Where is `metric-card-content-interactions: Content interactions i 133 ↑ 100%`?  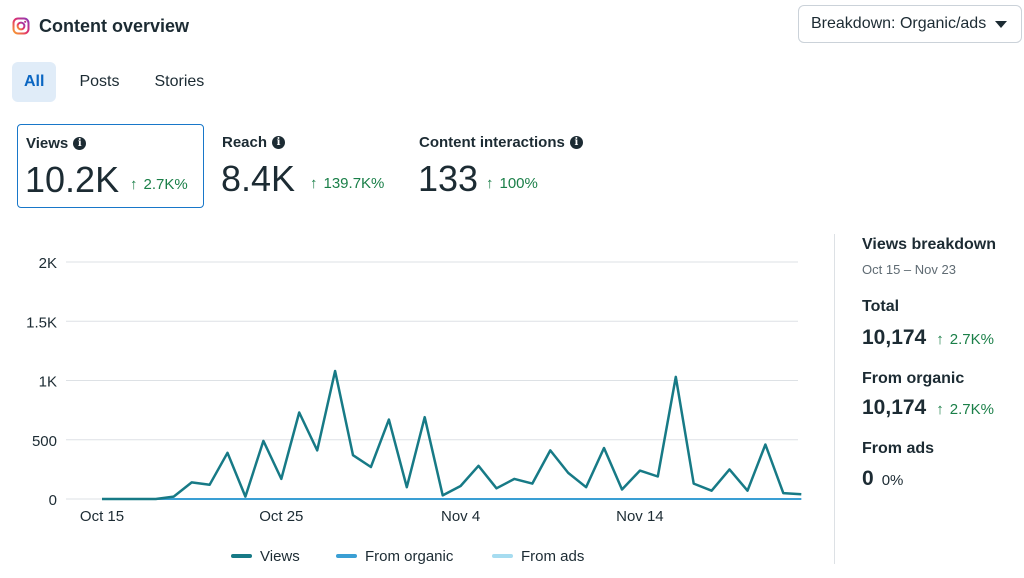
metric-card-content-interactions: Content interactions i 133 ↑ 100% is located at coordinates (511, 166).